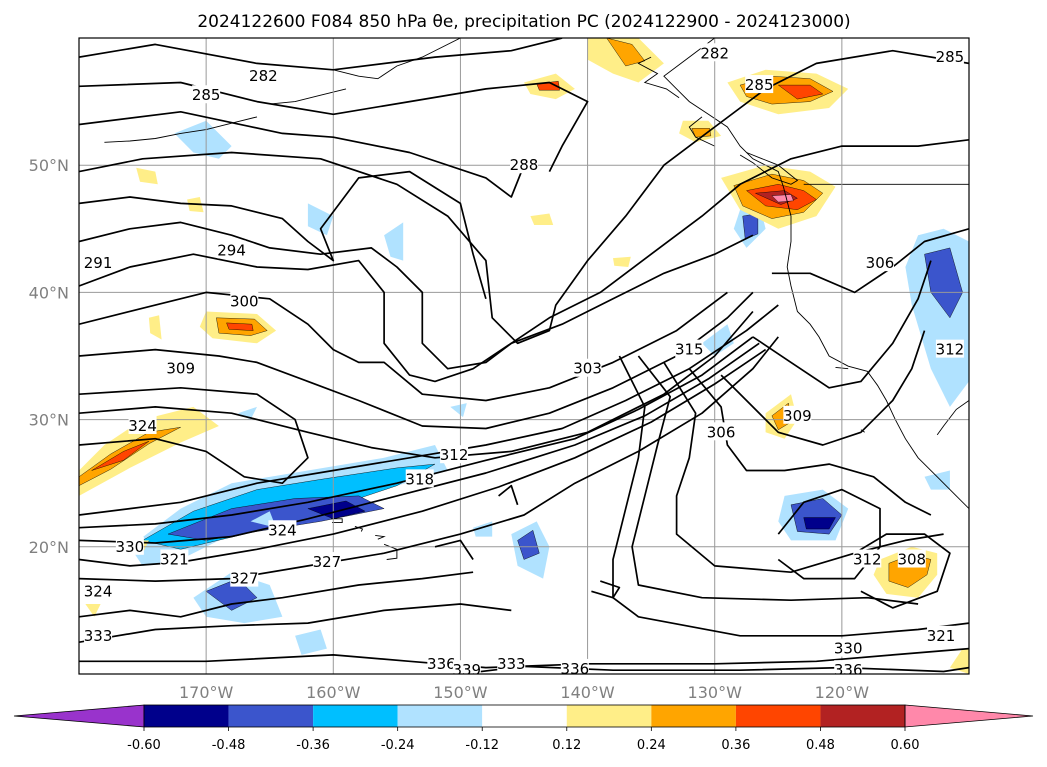  I want to click on contour-label: 339, so click(466, 670).